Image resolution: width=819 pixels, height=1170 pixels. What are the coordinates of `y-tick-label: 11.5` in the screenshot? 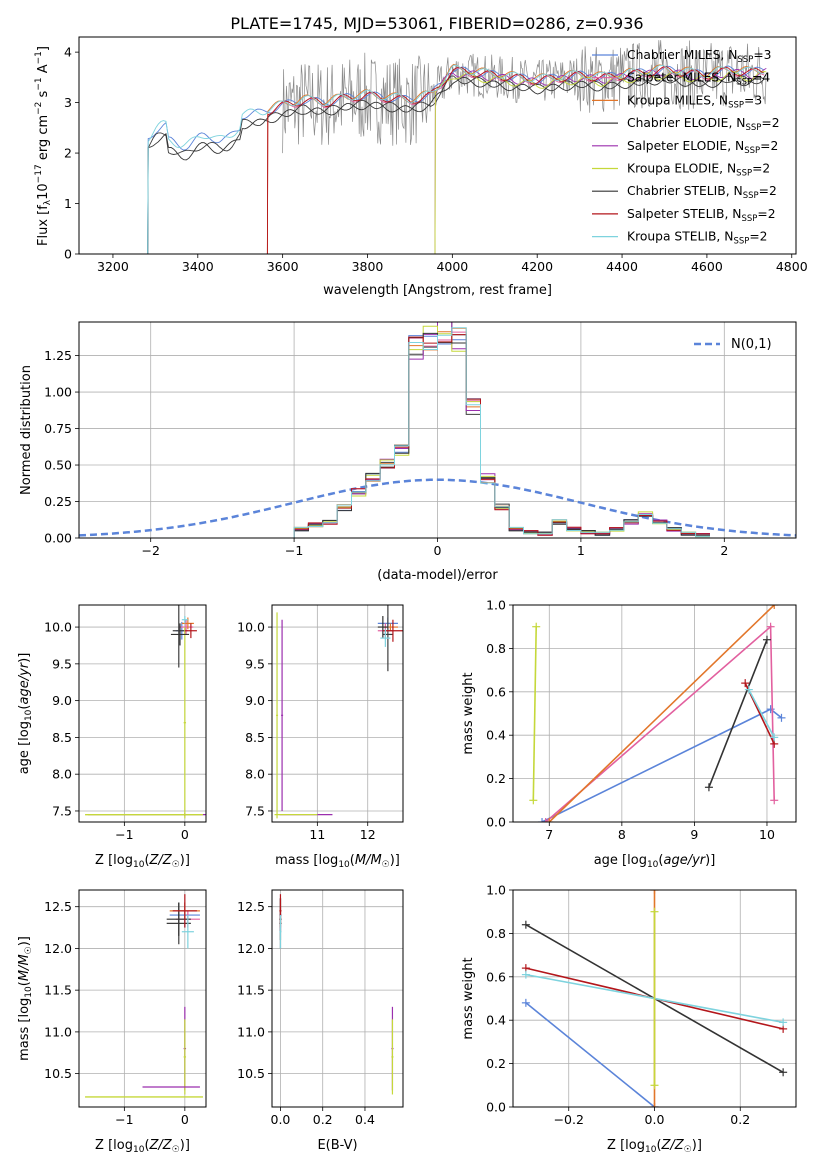 It's located at (58, 990).